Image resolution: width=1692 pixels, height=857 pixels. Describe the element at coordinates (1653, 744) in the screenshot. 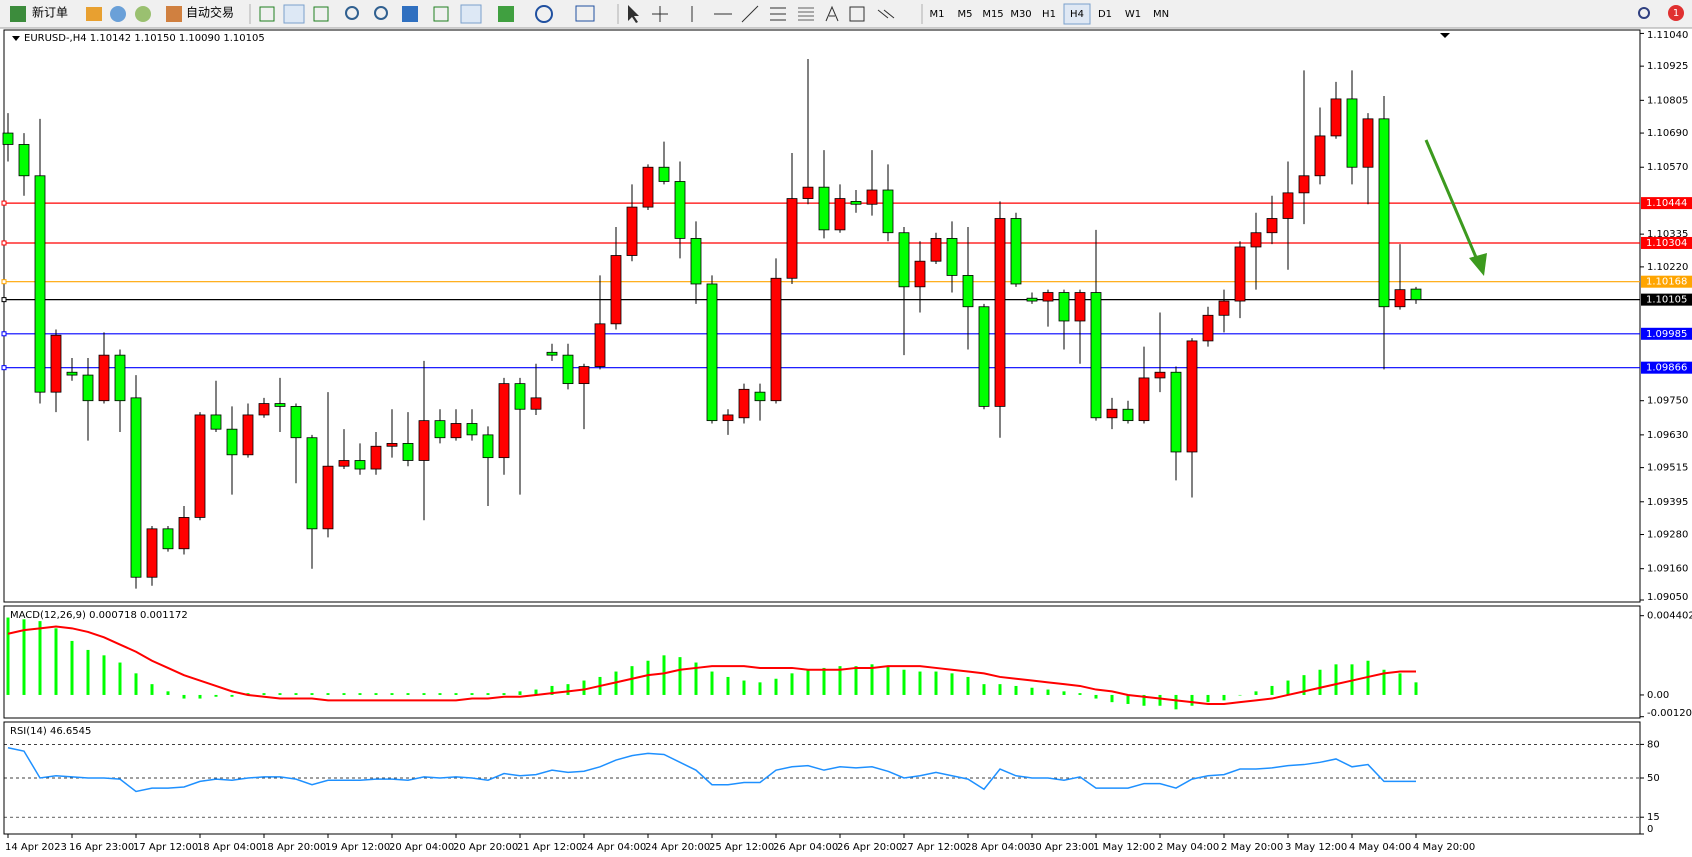

I see `y-tick-label: 80` at that location.